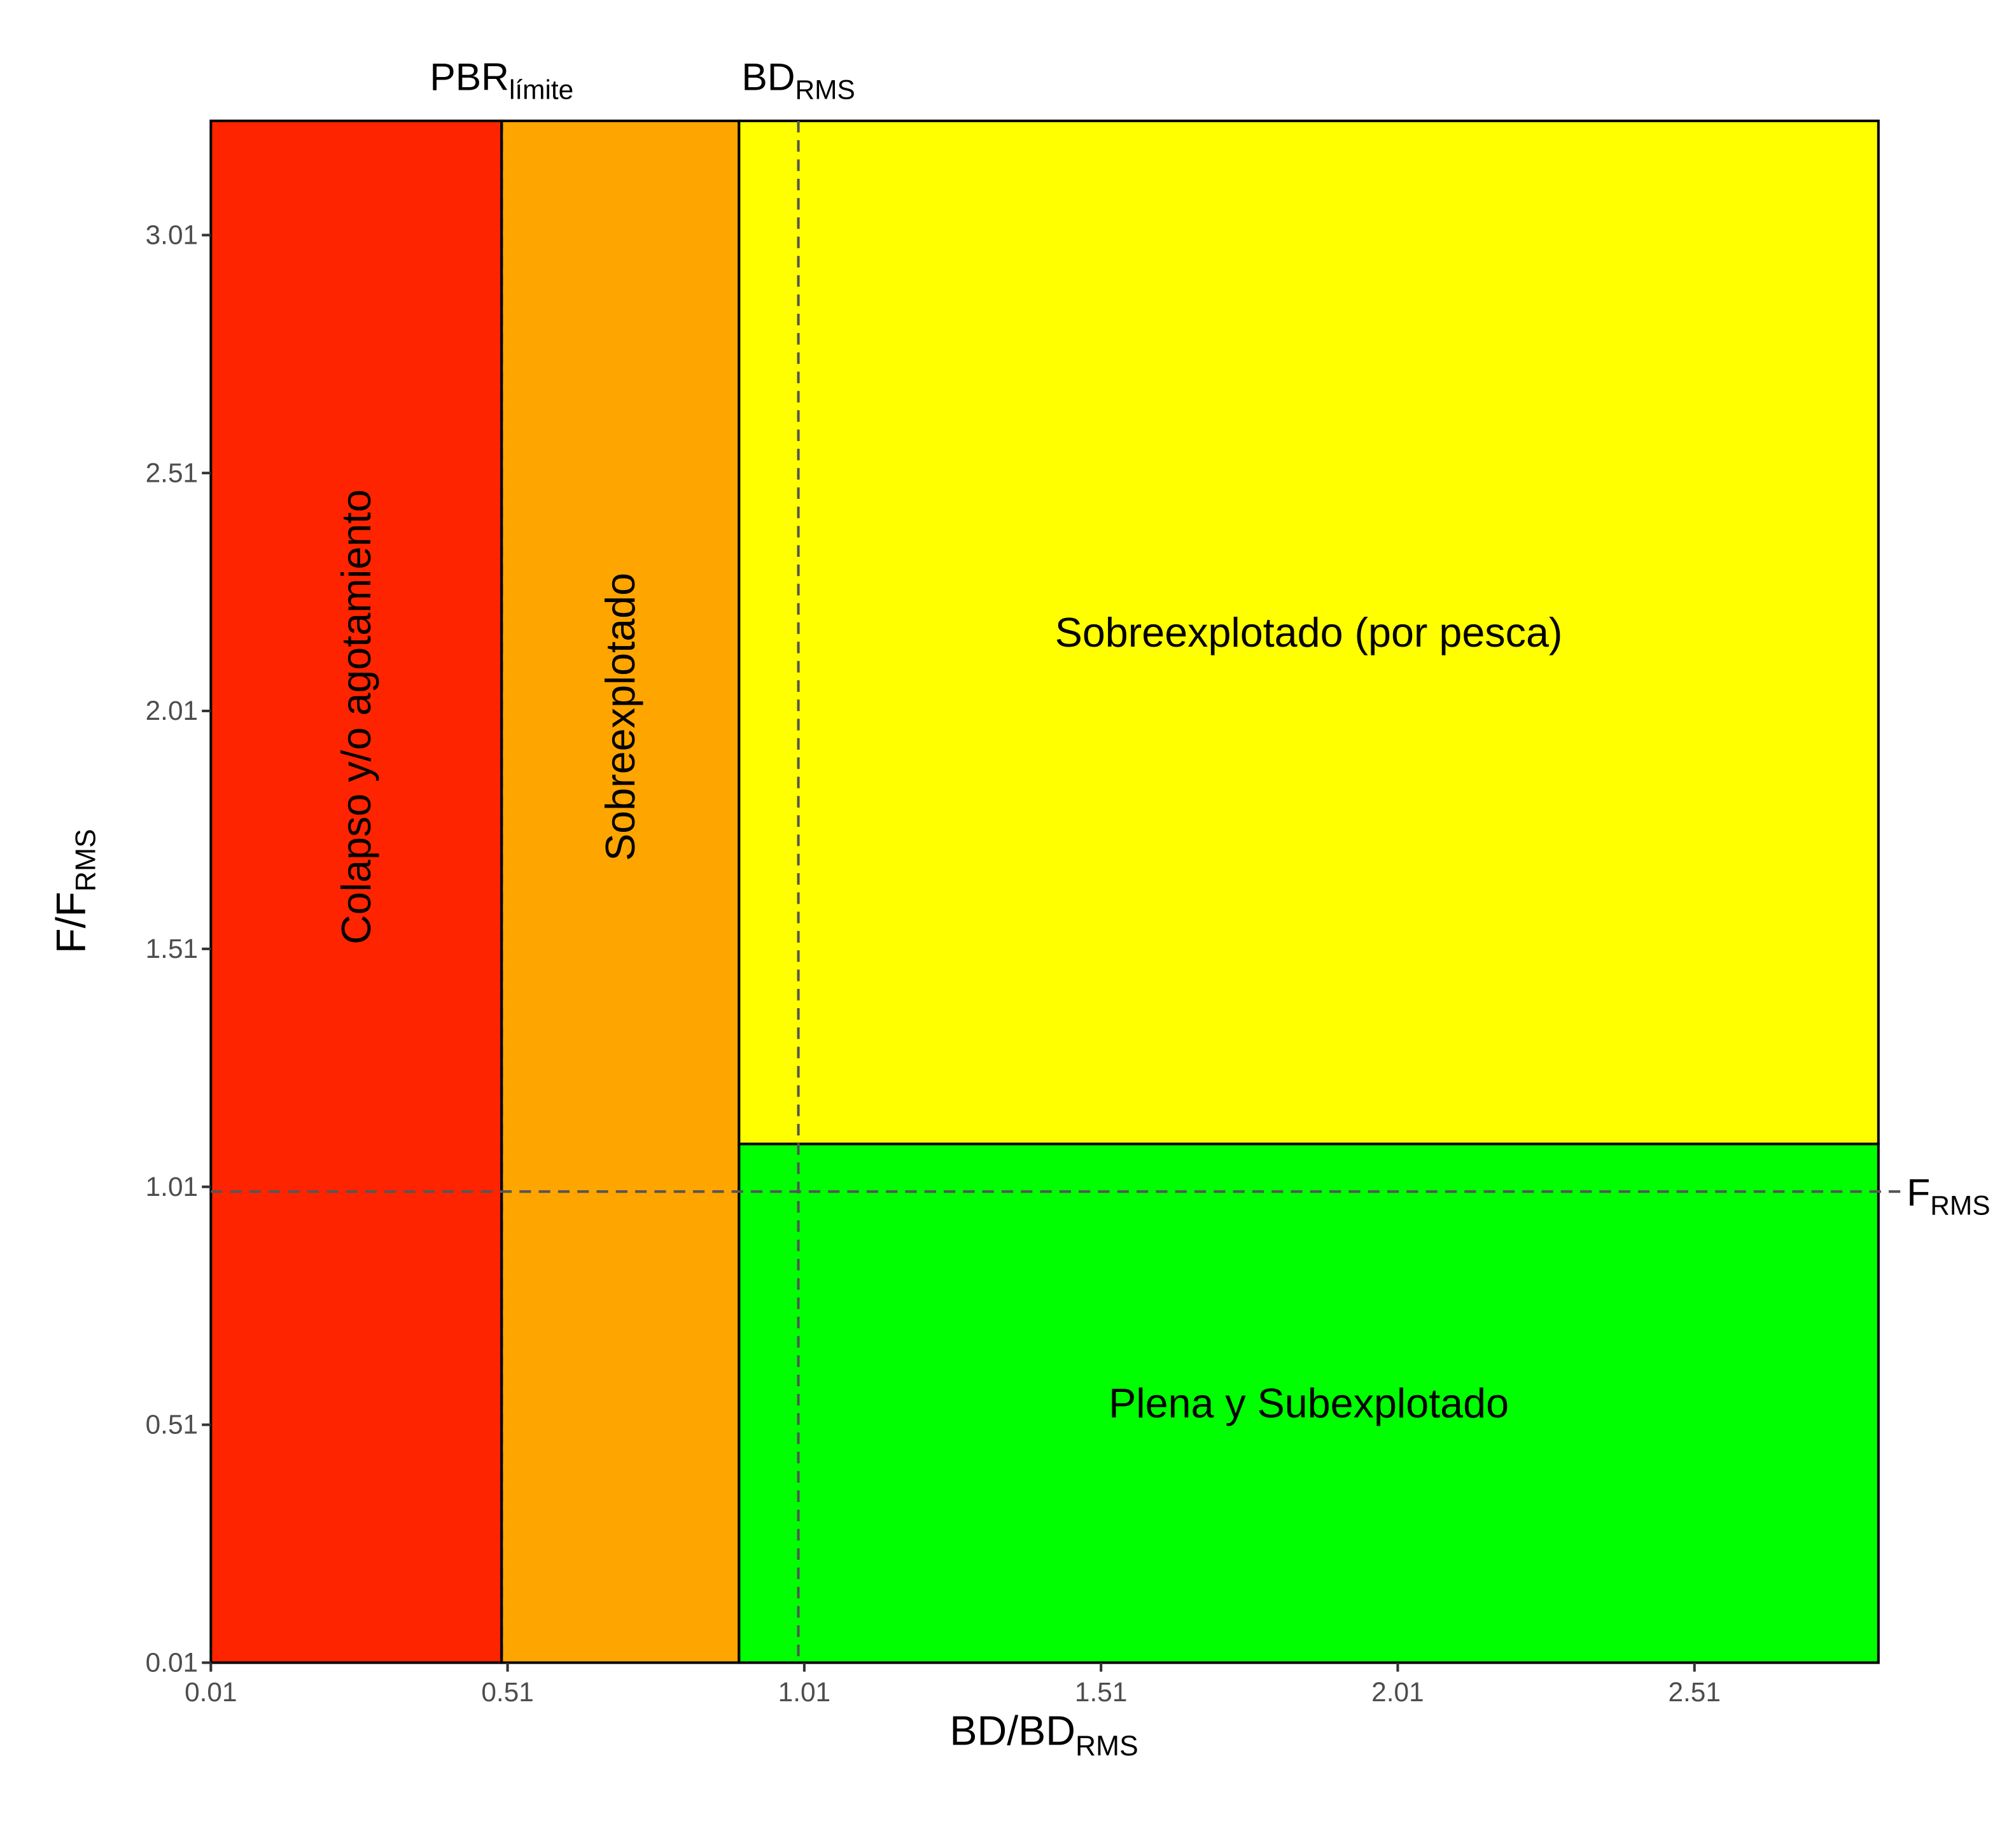 The width and height of the screenshot is (2016, 1833). What do you see at coordinates (172, 1425) in the screenshot?
I see `y-tick-label: 0.51` at bounding box center [172, 1425].